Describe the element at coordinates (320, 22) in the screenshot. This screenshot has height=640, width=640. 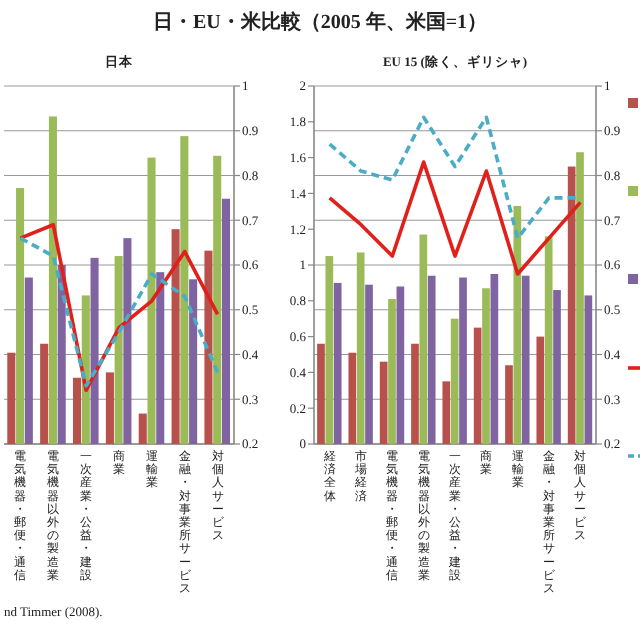
I see `text: 日・EU・米比較（2005 年、米国=1）` at that location.